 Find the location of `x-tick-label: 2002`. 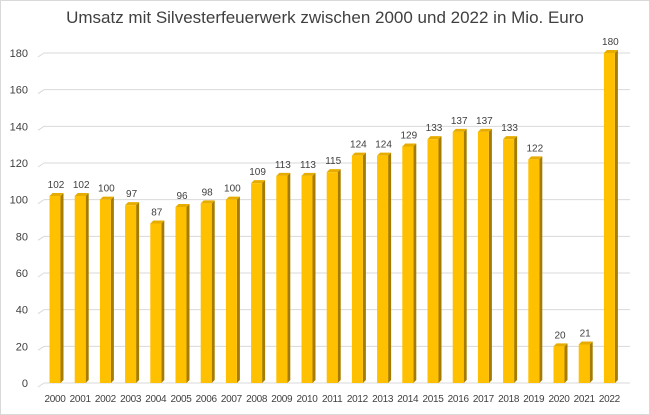

x-tick-label: 2002 is located at coordinates (106, 399).